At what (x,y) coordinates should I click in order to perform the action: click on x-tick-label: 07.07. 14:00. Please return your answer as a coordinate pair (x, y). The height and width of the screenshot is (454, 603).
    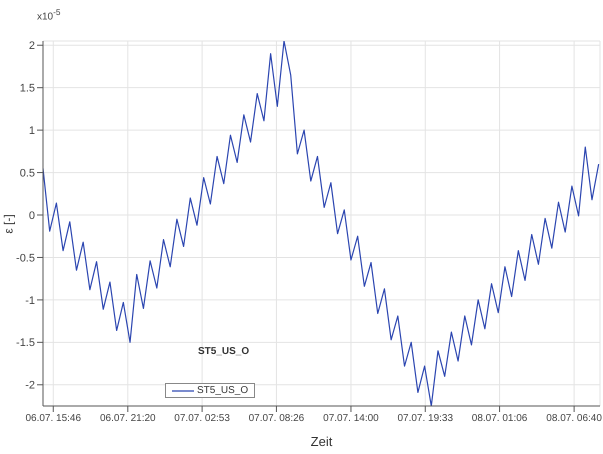
    Looking at the image, I should click on (351, 418).